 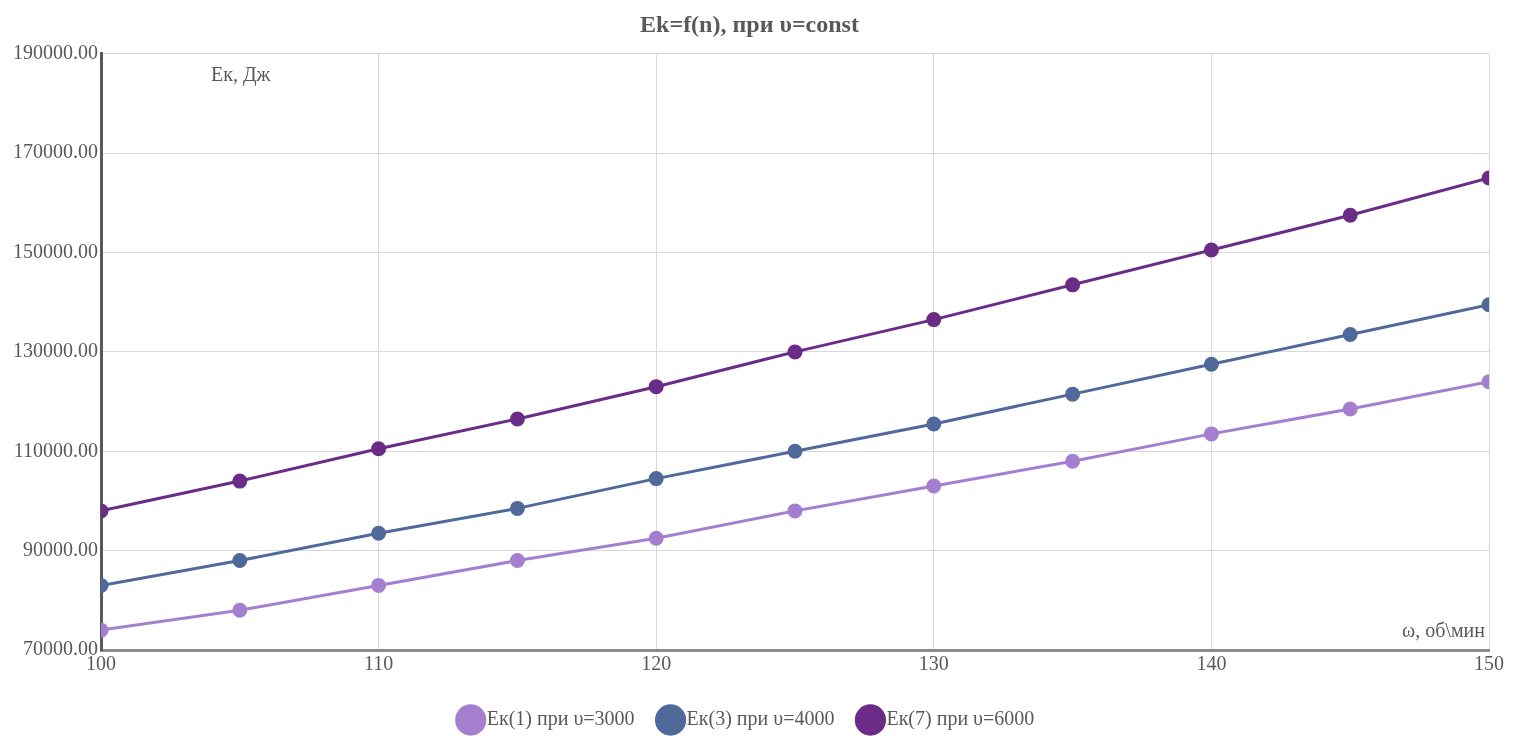 What do you see at coordinates (1211, 663) in the screenshot?
I see `x-tick-label: 140` at bounding box center [1211, 663].